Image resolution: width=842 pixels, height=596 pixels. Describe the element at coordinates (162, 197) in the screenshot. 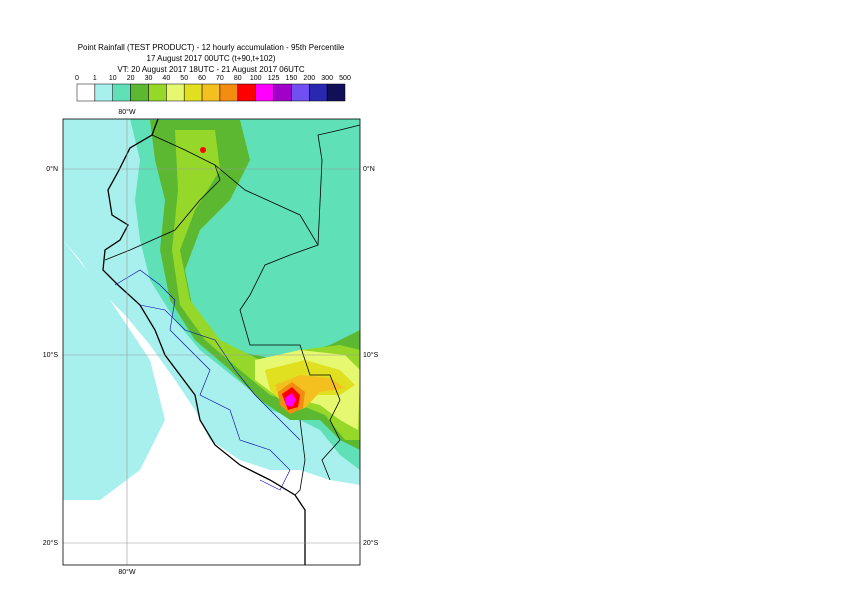

I see `border-ecuador` at that location.